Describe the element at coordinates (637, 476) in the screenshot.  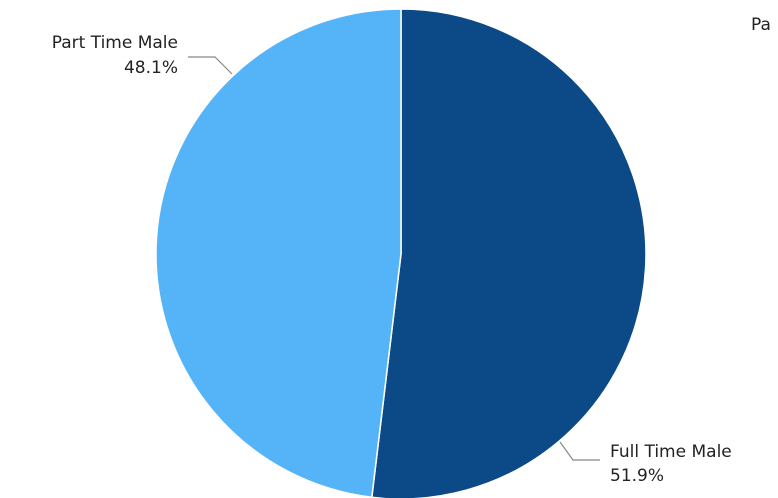
I see `slice-label-value: 51.9%` at that location.